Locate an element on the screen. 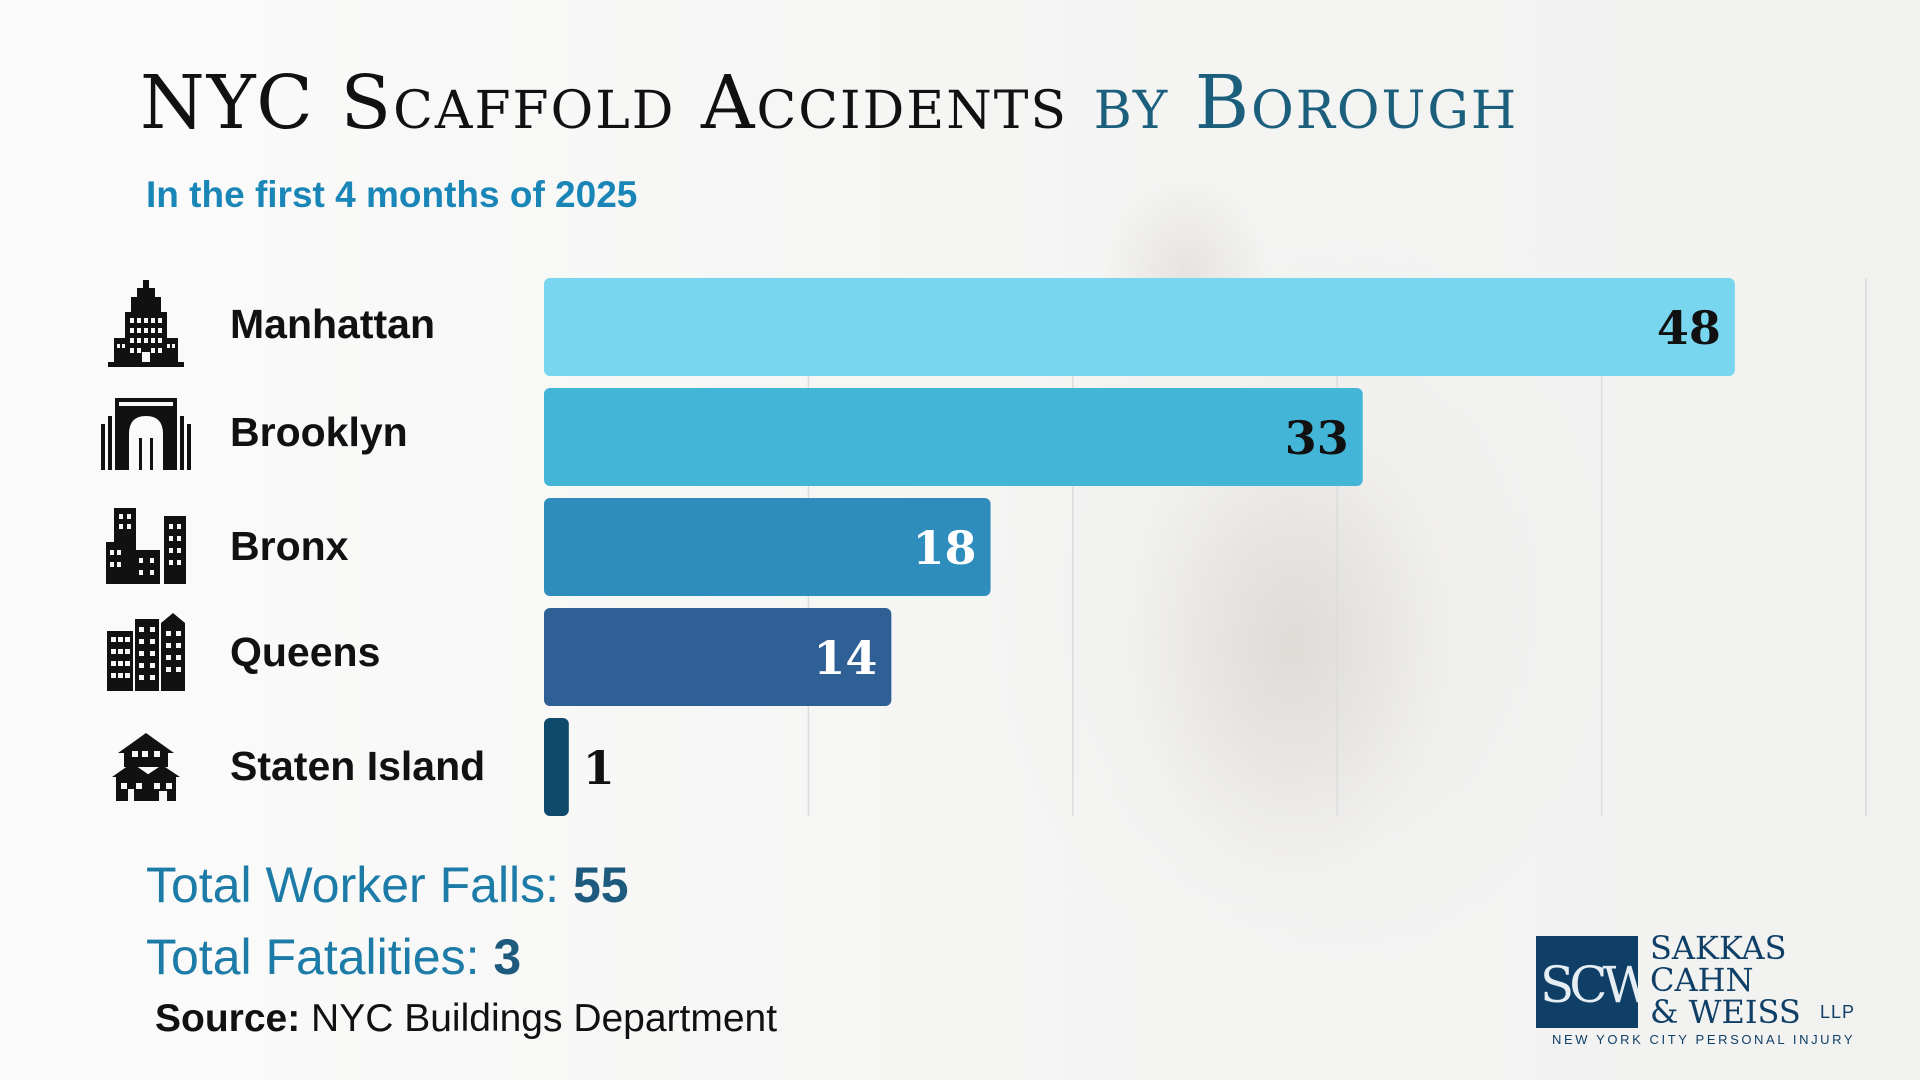 The height and width of the screenshot is (1080, 1920). total-fatalities-value: 3 is located at coordinates (507, 957).